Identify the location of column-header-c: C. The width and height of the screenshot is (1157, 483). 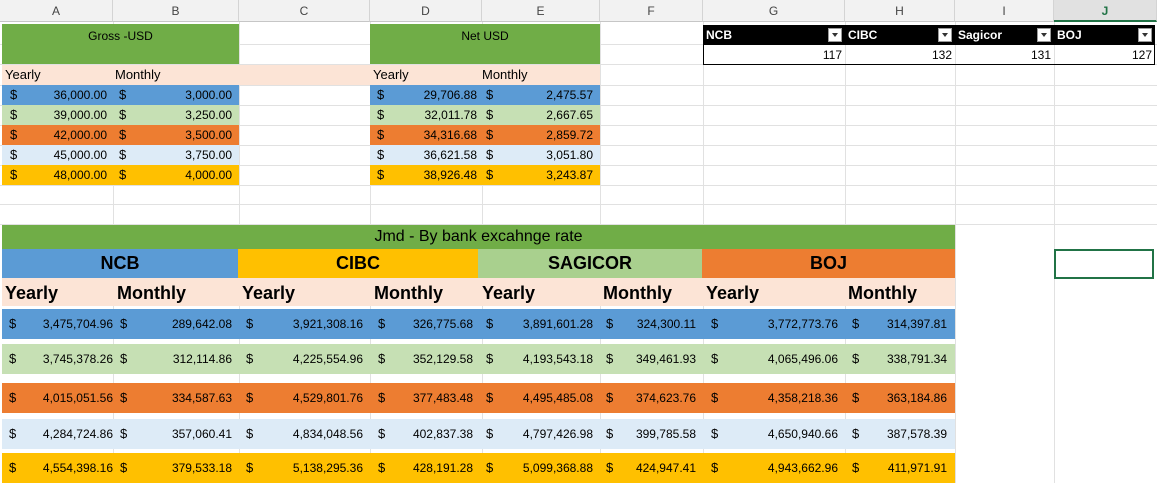
(304, 11).